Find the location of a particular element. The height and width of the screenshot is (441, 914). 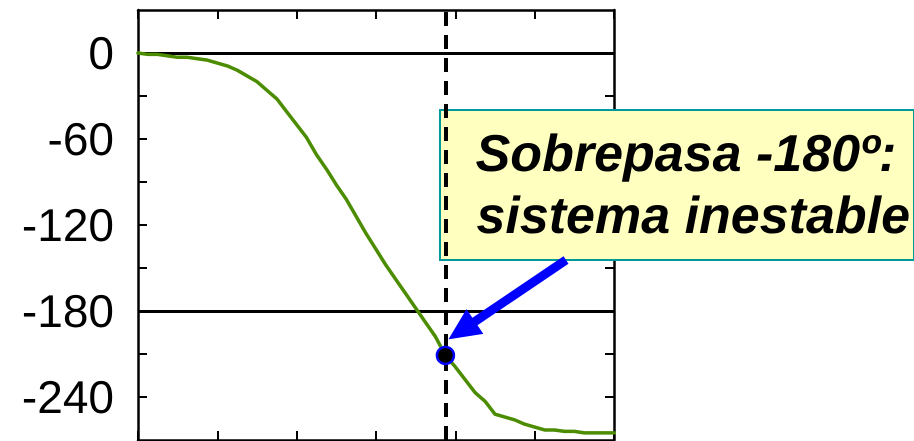

y-tick-label: -120 is located at coordinates (68, 225).